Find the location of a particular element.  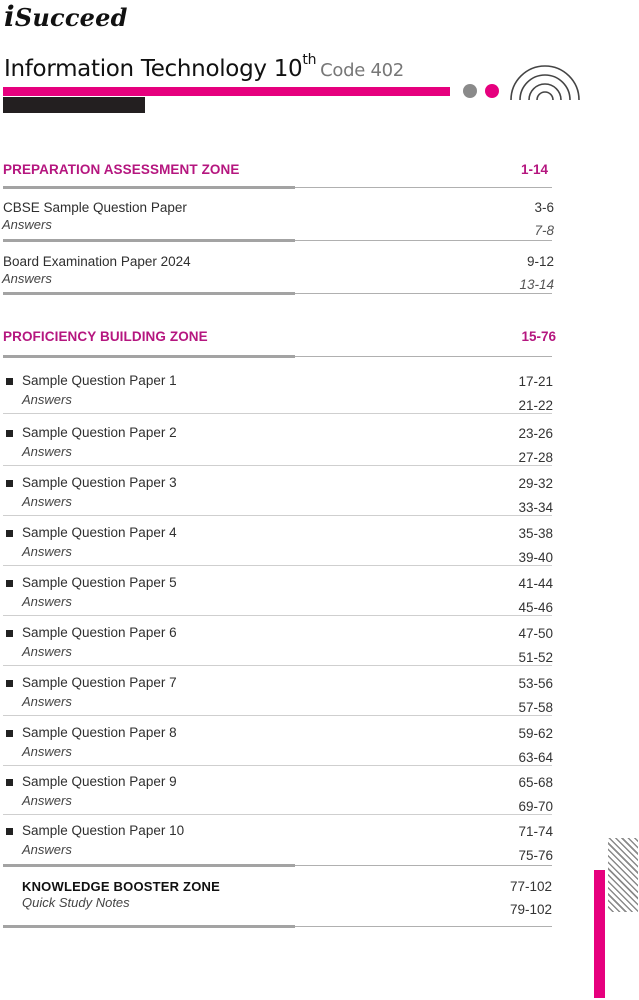

page-range: 17-21 is located at coordinates (535, 381).